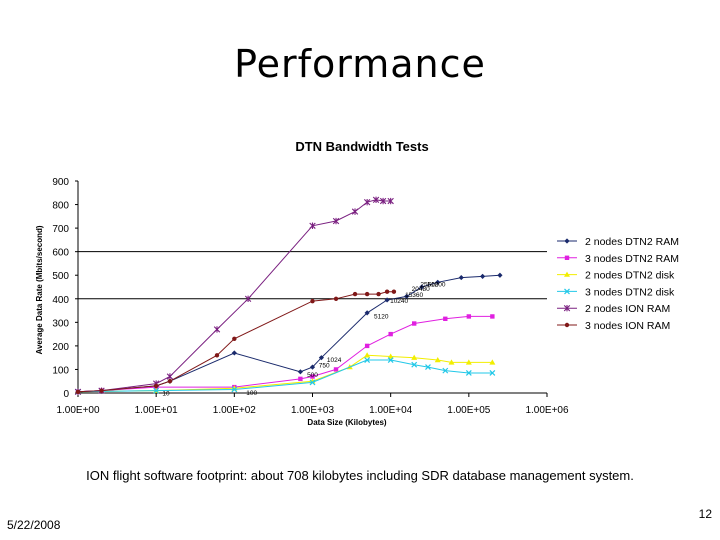  What do you see at coordinates (60, 276) in the screenshot?
I see `y-tick-label: 500` at bounding box center [60, 276].